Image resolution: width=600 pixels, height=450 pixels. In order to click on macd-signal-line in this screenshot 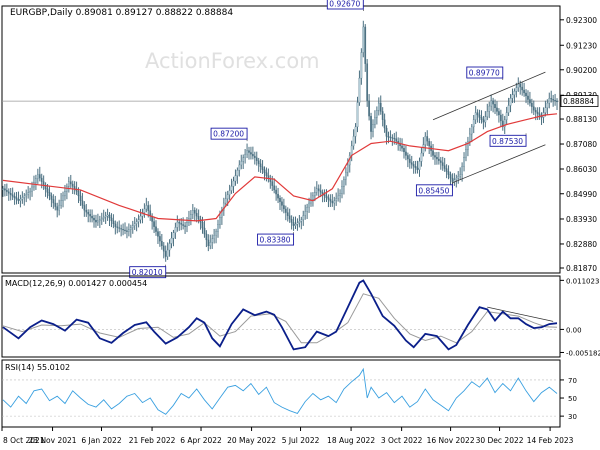, I will do `click(280, 318)`.